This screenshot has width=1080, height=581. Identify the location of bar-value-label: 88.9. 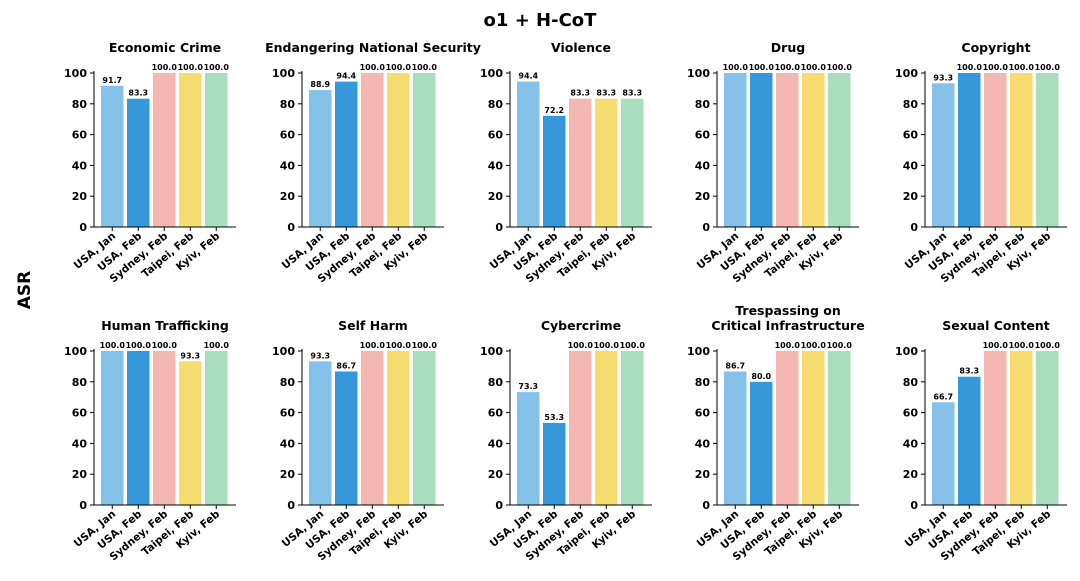
(320, 84).